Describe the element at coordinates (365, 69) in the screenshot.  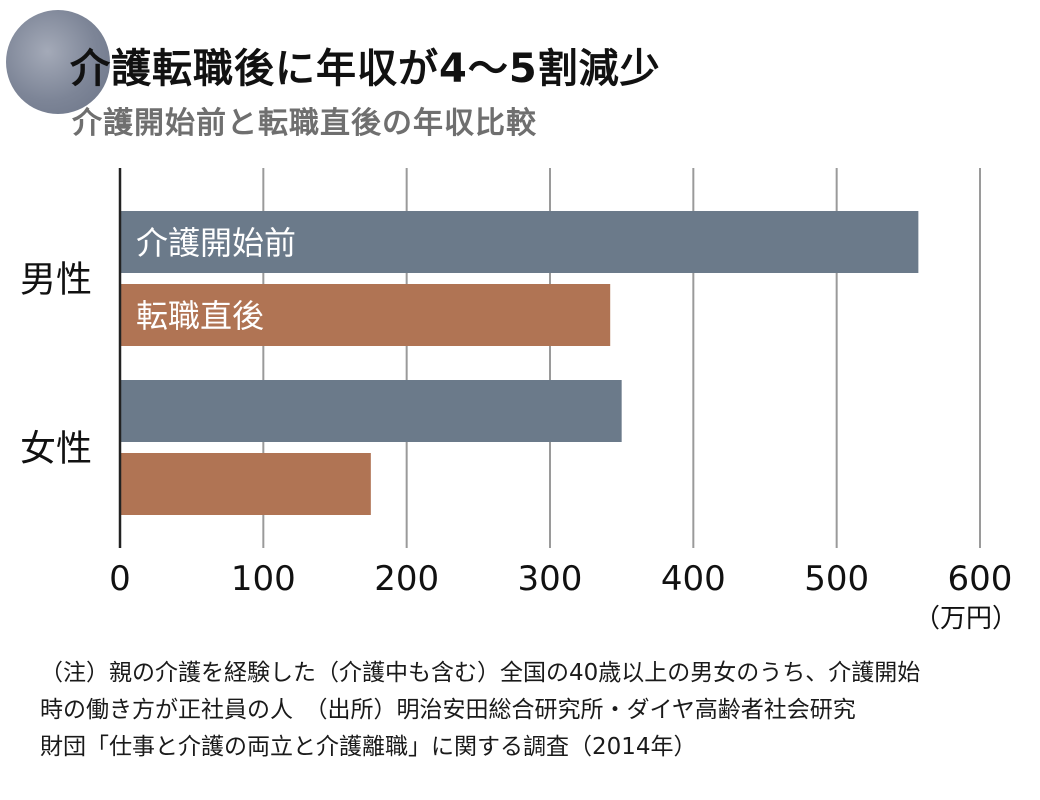
I see `chart-title: 介護転職後に年収が4～5割減少` at that location.